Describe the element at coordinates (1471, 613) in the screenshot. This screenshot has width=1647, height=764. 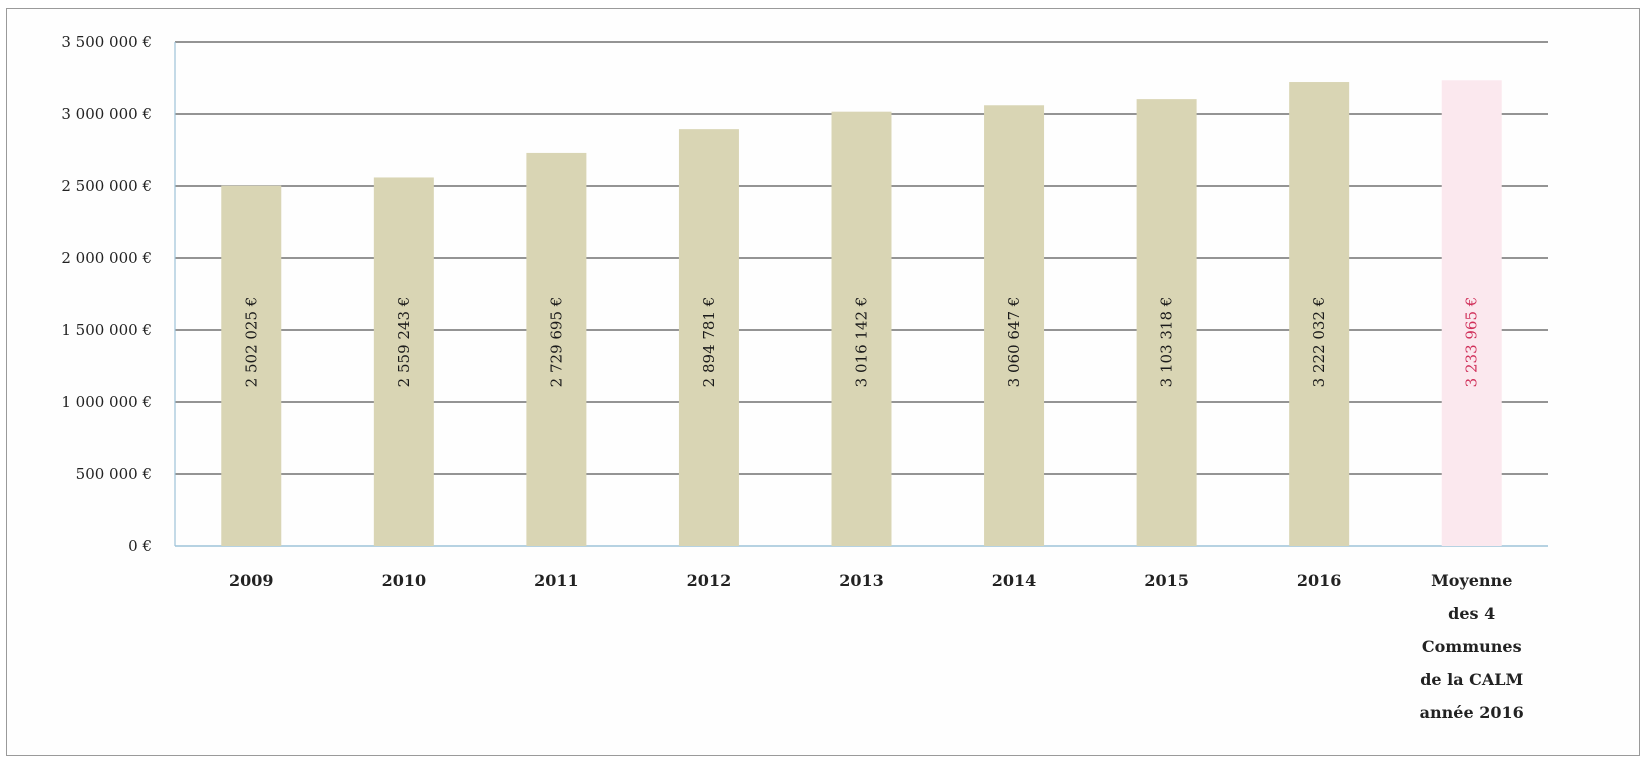
I see `x-tick-label-line: des 4` at that location.